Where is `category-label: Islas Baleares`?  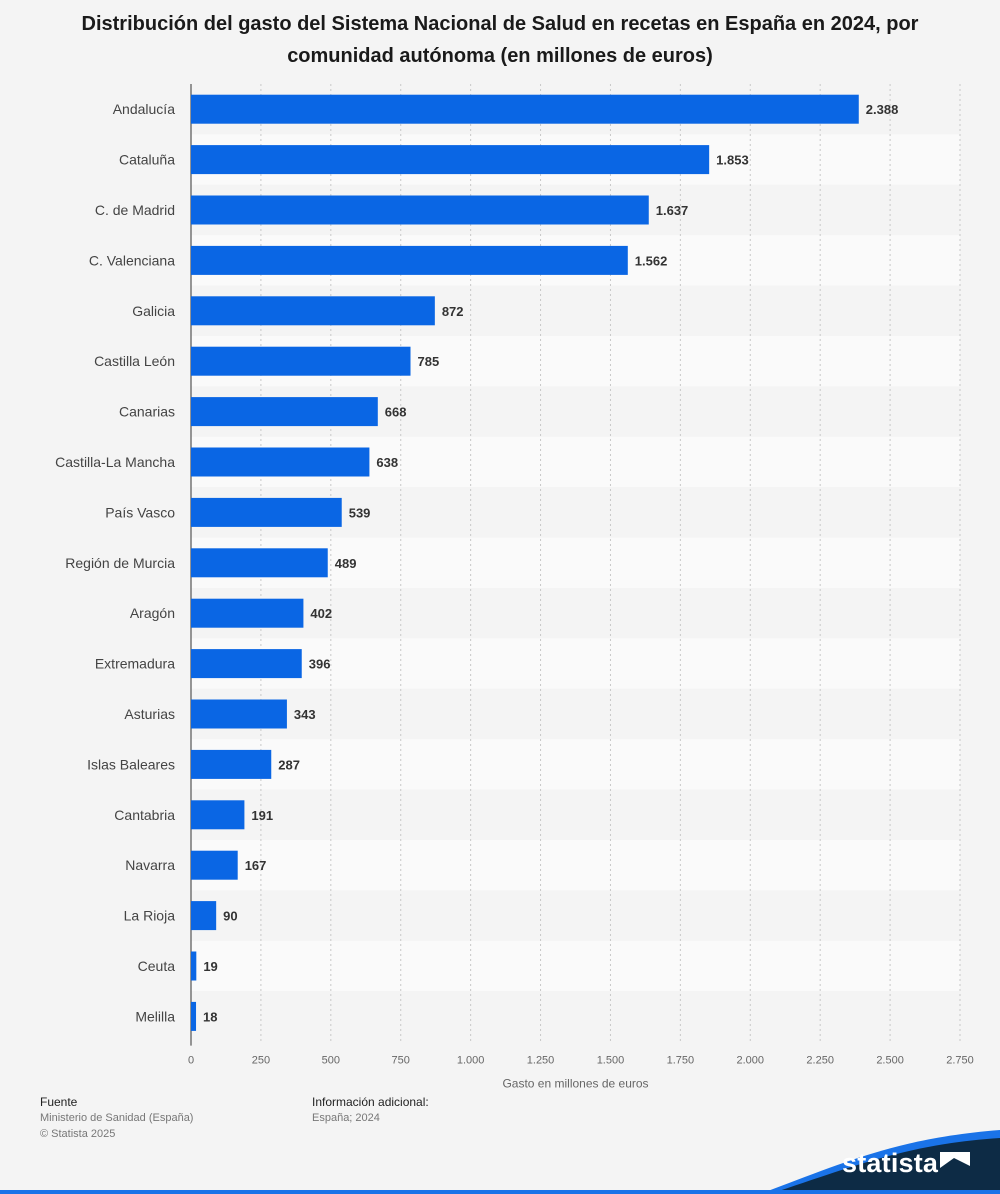
category-label: Islas Baleares is located at coordinates (131, 764).